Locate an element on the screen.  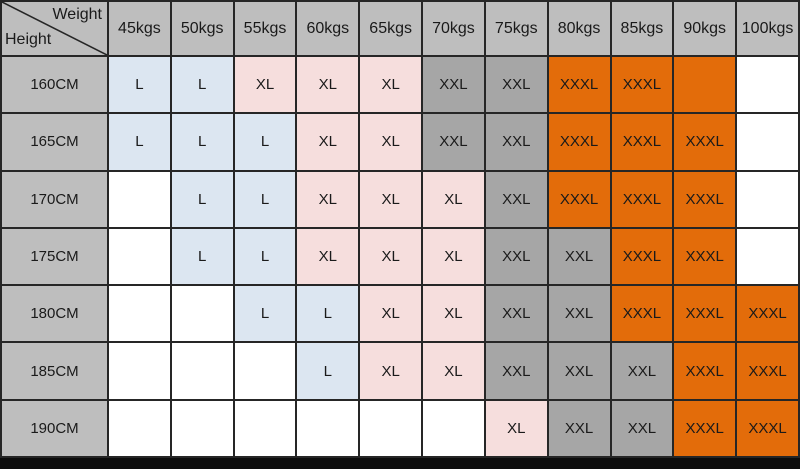
table-row: 185CM L XL XL XXL XXL XXL XXXL XXXL is located at coordinates (400, 371).